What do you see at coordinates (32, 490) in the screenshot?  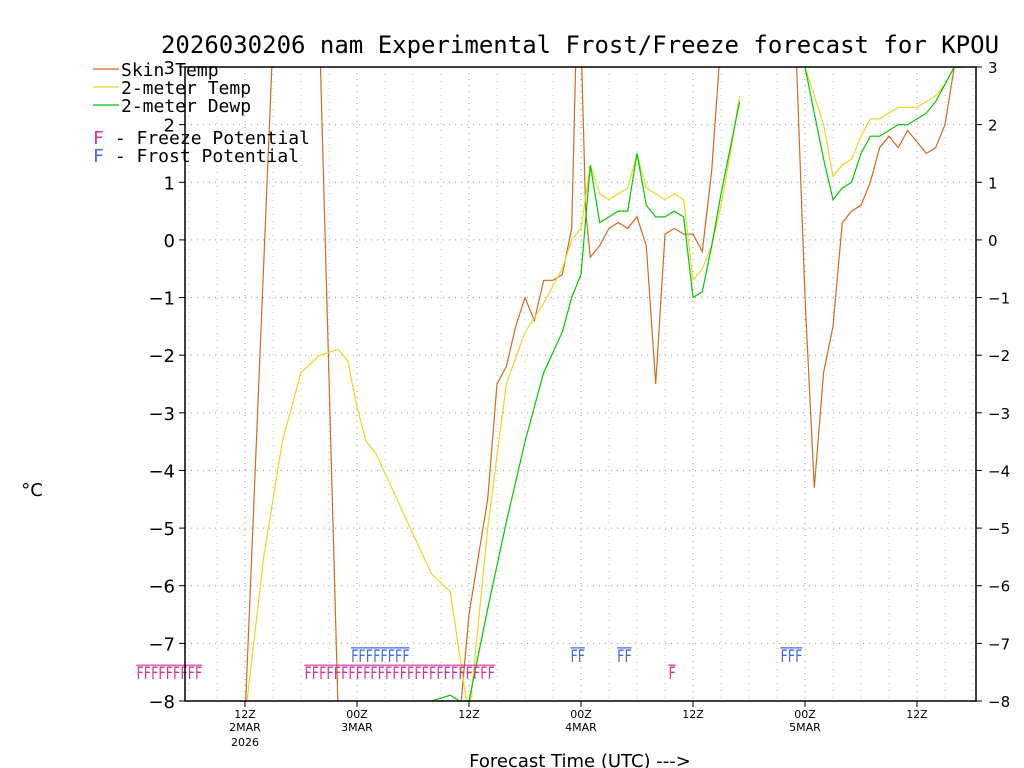 I see `y-axis-label: °C` at bounding box center [32, 490].